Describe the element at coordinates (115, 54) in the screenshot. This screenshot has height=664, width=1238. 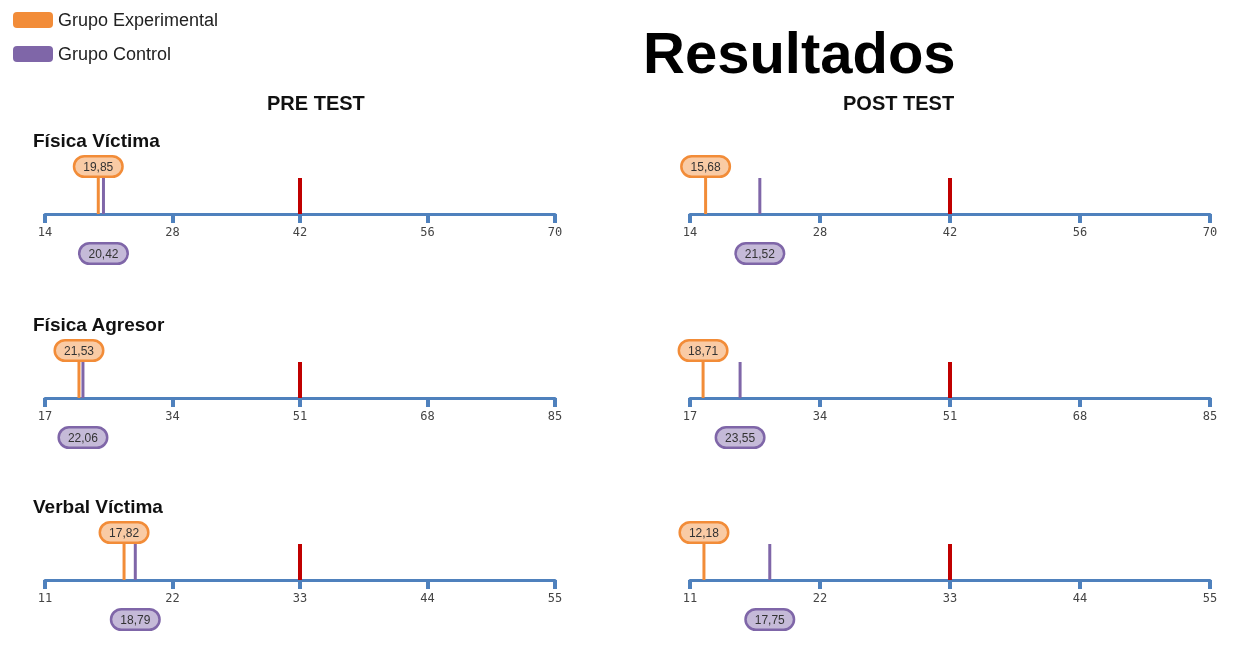
I see `legend-label: Grupo Control` at that location.